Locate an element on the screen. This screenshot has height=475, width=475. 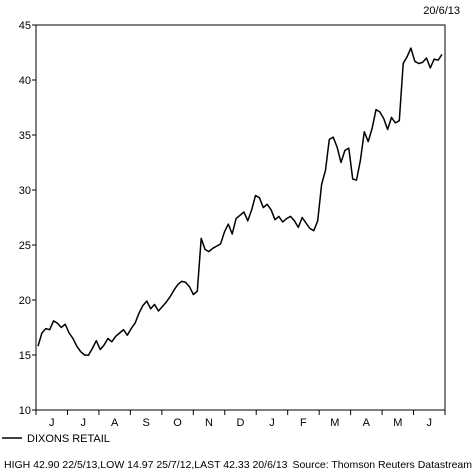
x-tick-label: S is located at coordinates (145, 423).